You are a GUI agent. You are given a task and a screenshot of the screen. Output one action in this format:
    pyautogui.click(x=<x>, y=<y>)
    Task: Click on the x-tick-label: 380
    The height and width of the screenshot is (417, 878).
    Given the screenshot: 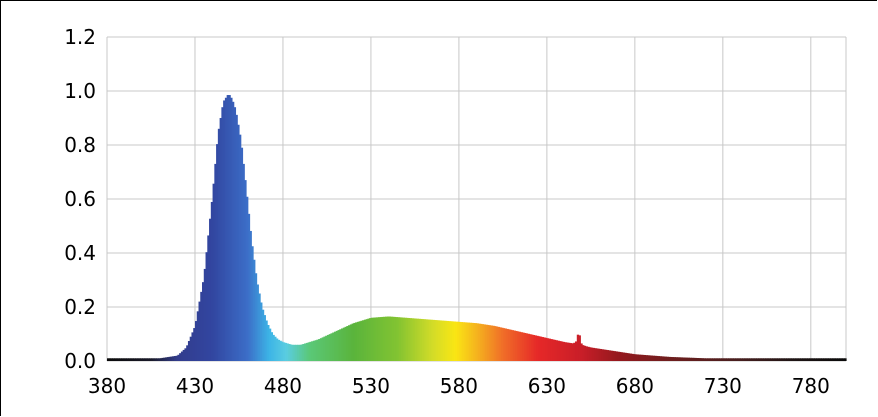 What is the action you would take?
    pyautogui.click(x=107, y=386)
    